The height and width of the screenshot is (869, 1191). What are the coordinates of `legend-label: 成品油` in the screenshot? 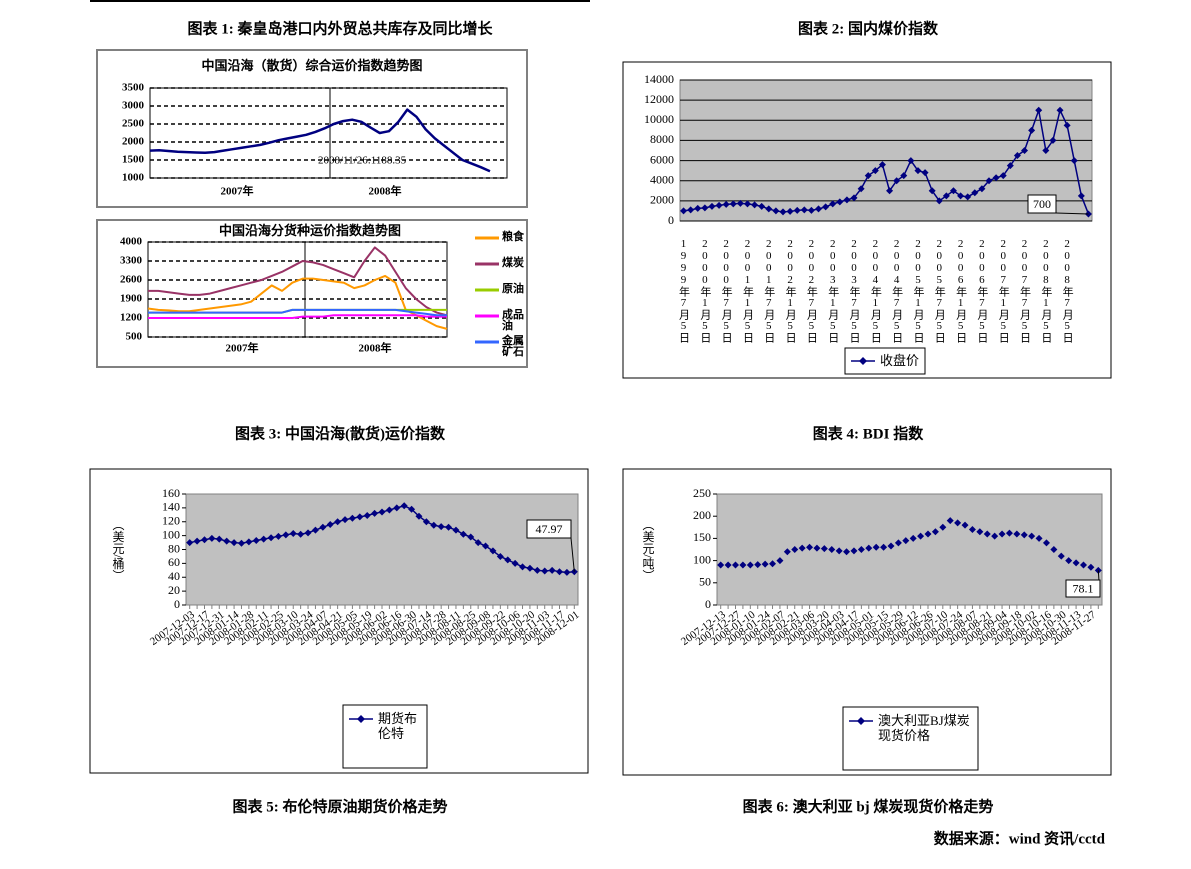 It's located at (513, 320).